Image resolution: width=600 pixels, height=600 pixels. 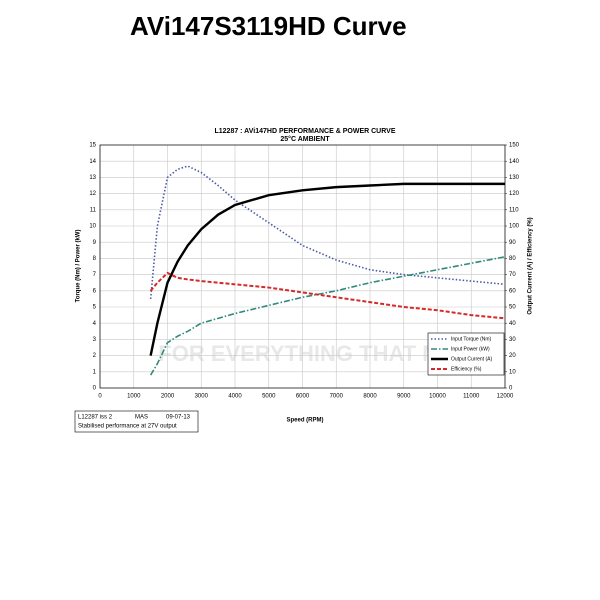 I want to click on x-tick-label: 9000, so click(x=404, y=397).